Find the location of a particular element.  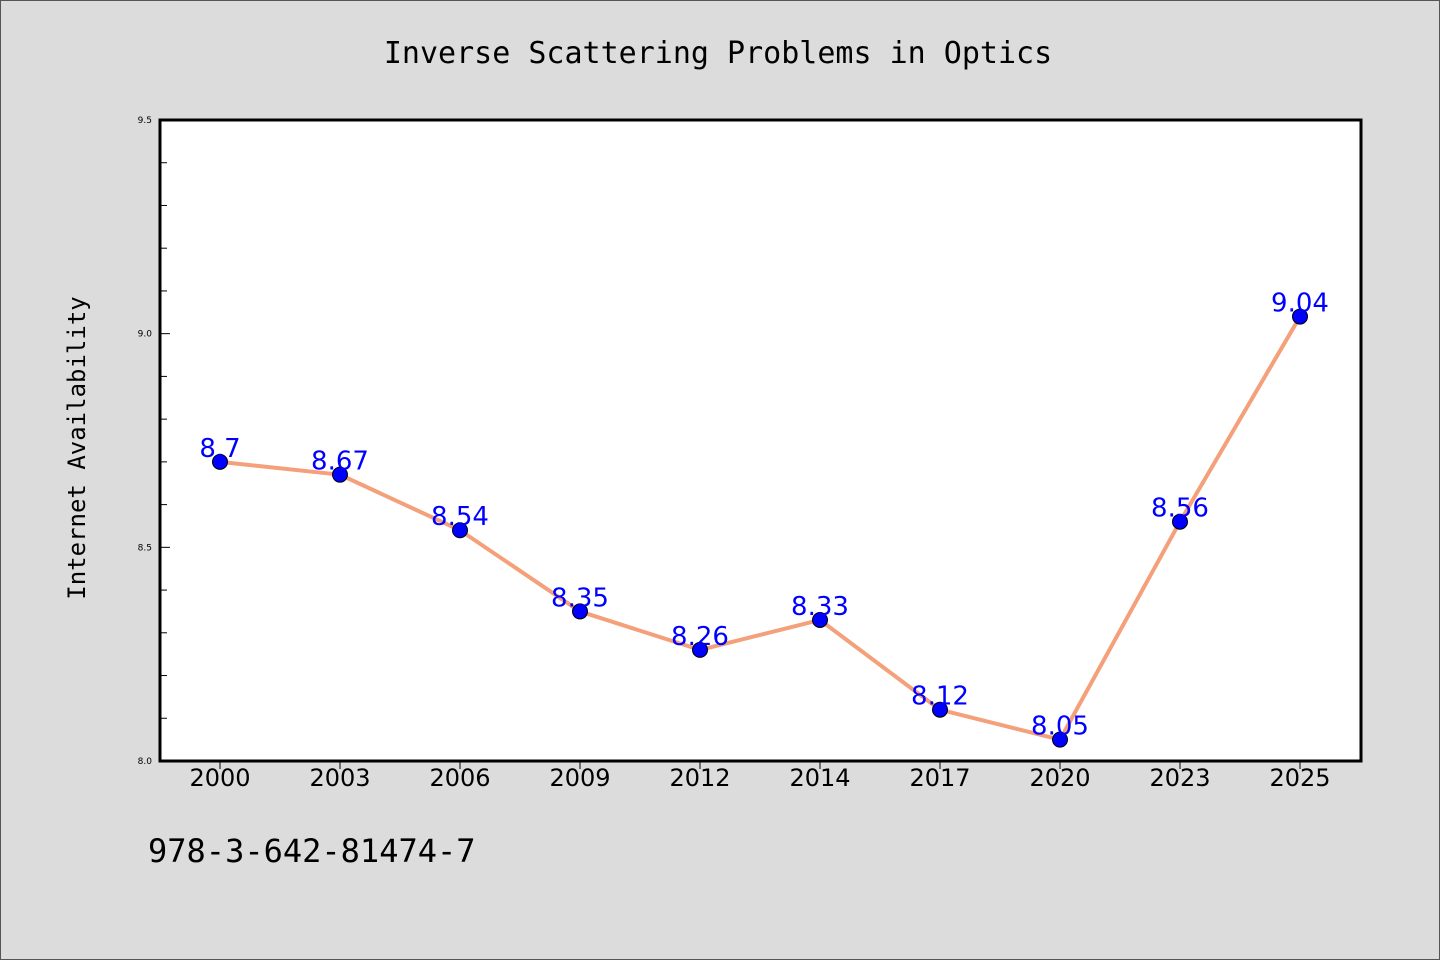

isbn-text: 978-3-642-81474-7 is located at coordinates (312, 851).